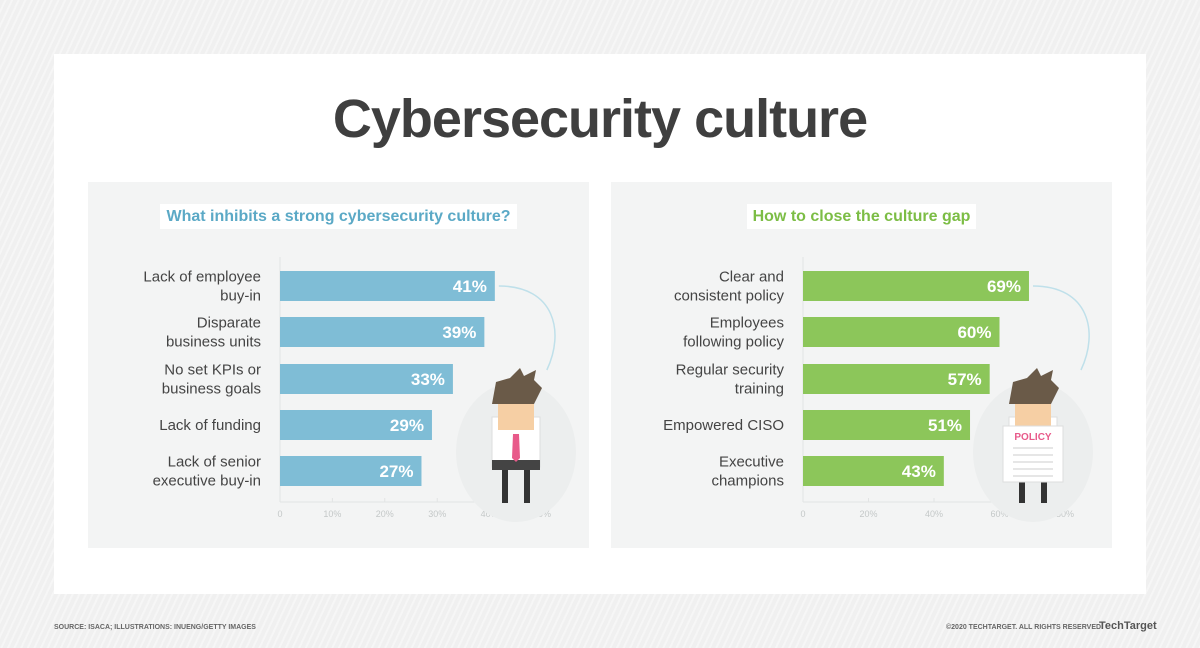  I want to click on category-label: champions, so click(747, 481).